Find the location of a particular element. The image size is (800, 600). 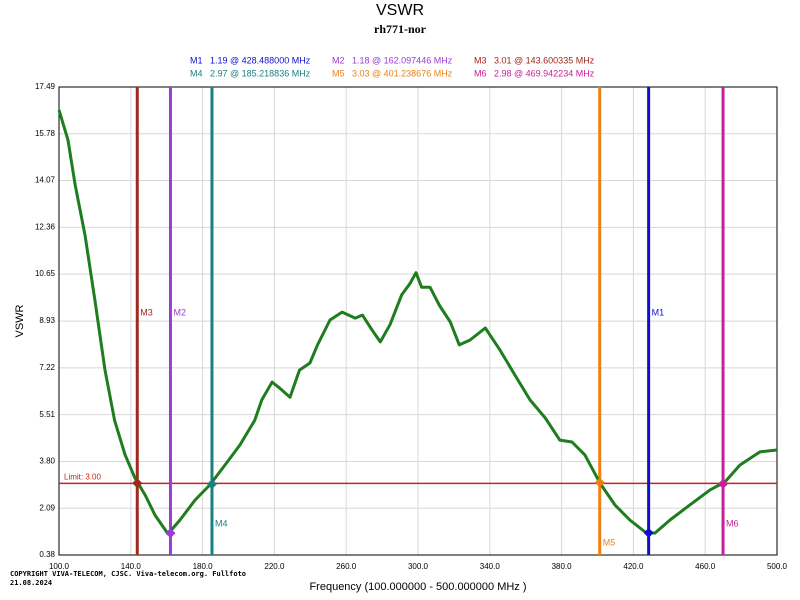

legend-name: M6 is located at coordinates (480, 73).